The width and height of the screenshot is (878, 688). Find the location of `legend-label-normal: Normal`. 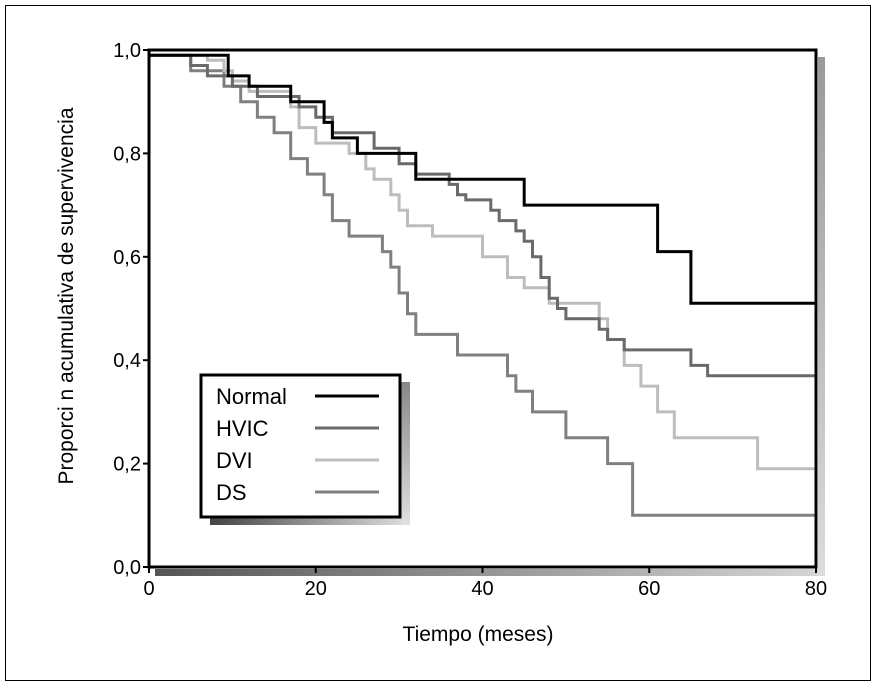

legend-label-normal: Normal is located at coordinates (251, 396).